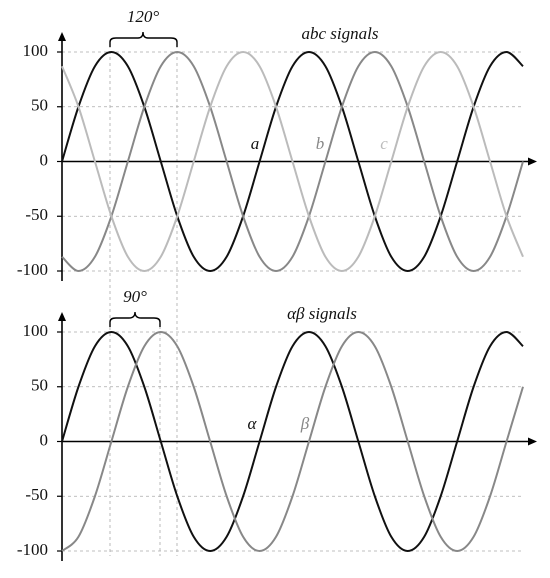 Image resolution: width=550 pixels, height=578 pixels. What do you see at coordinates (305, 423) in the screenshot?
I see `series-label: β` at bounding box center [305, 423].